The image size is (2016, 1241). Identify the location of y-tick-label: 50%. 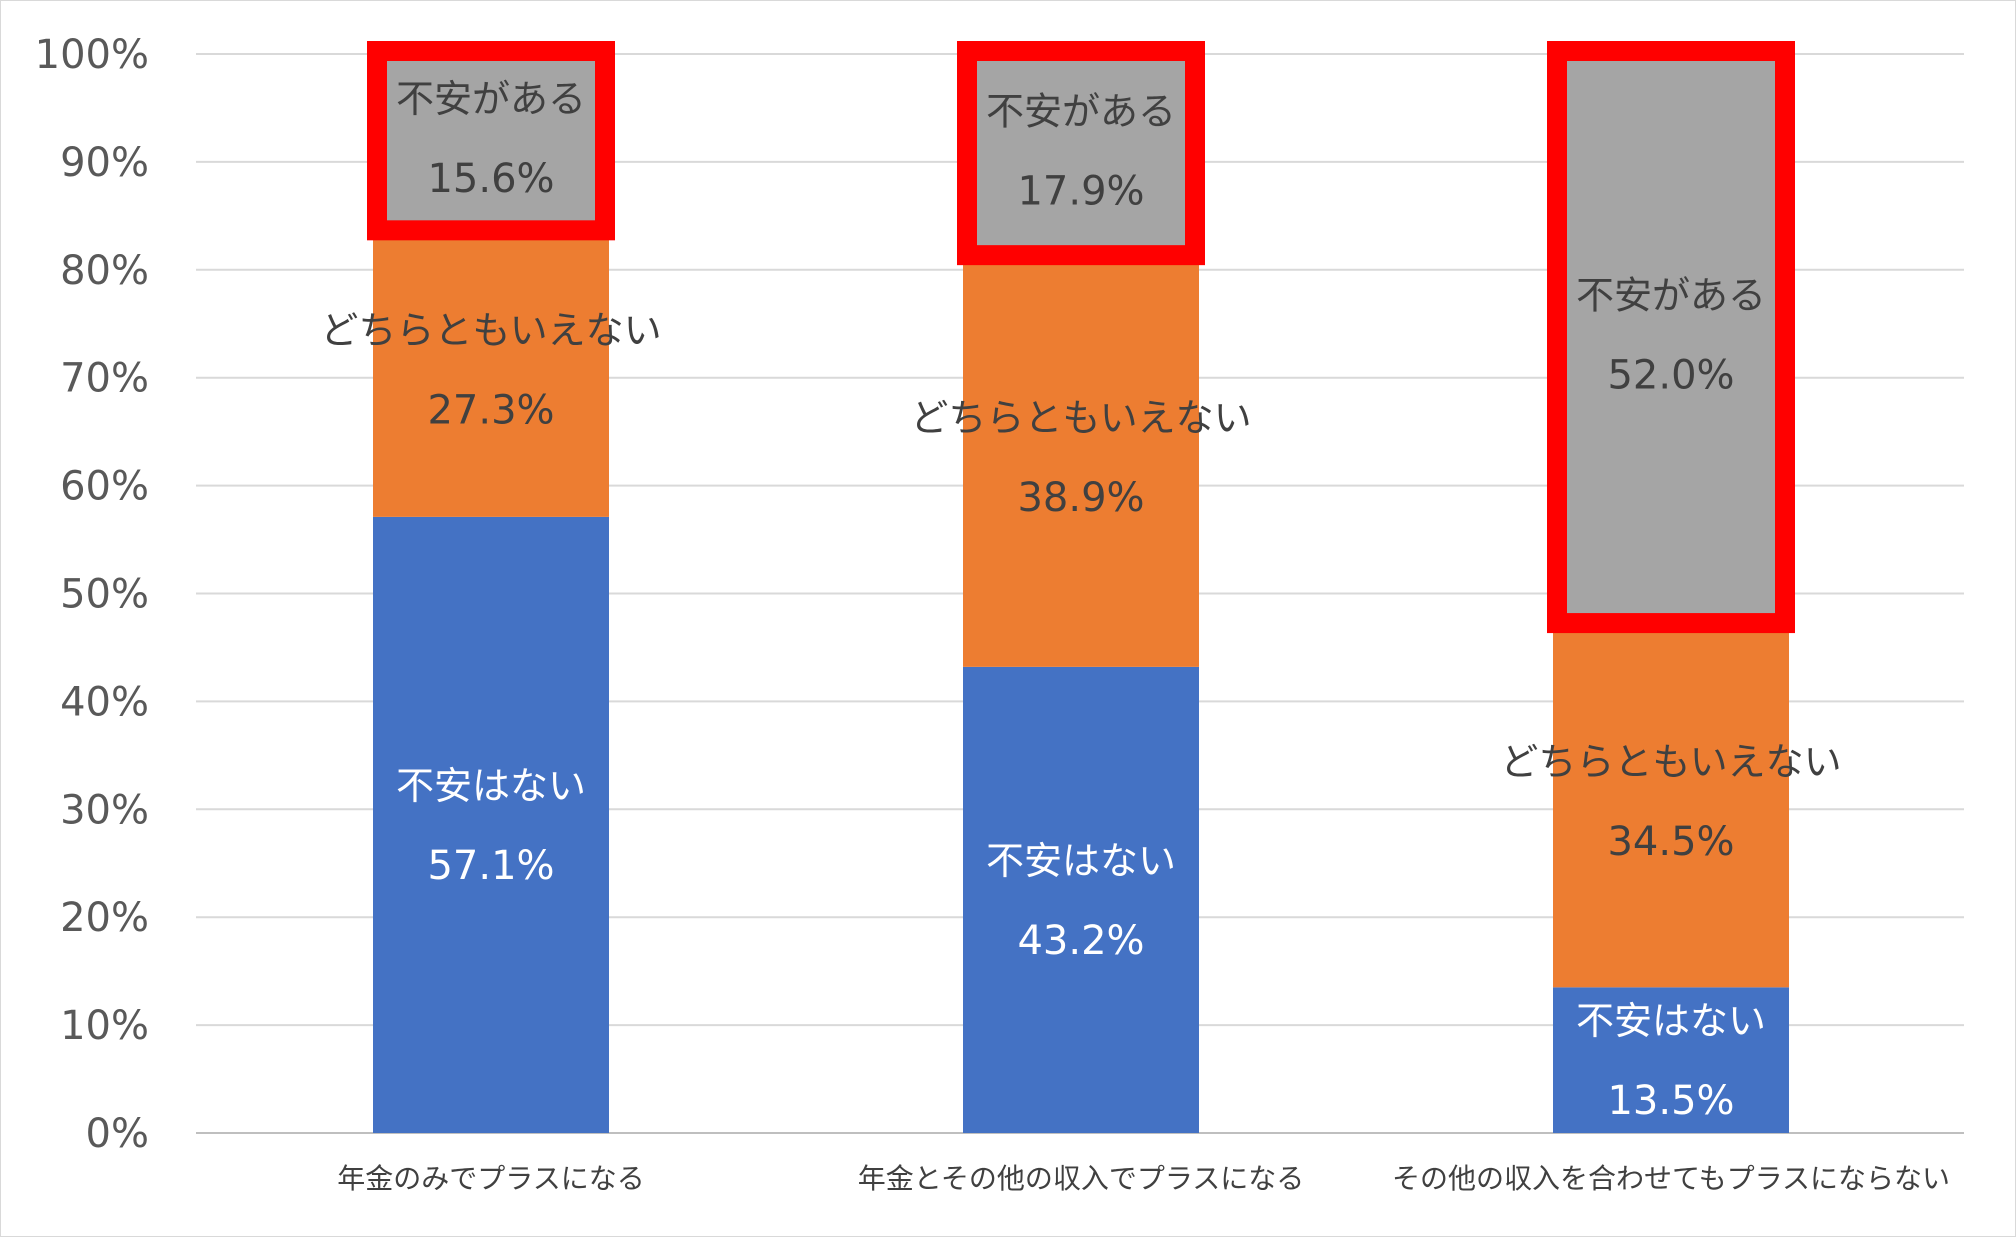
(104, 595).